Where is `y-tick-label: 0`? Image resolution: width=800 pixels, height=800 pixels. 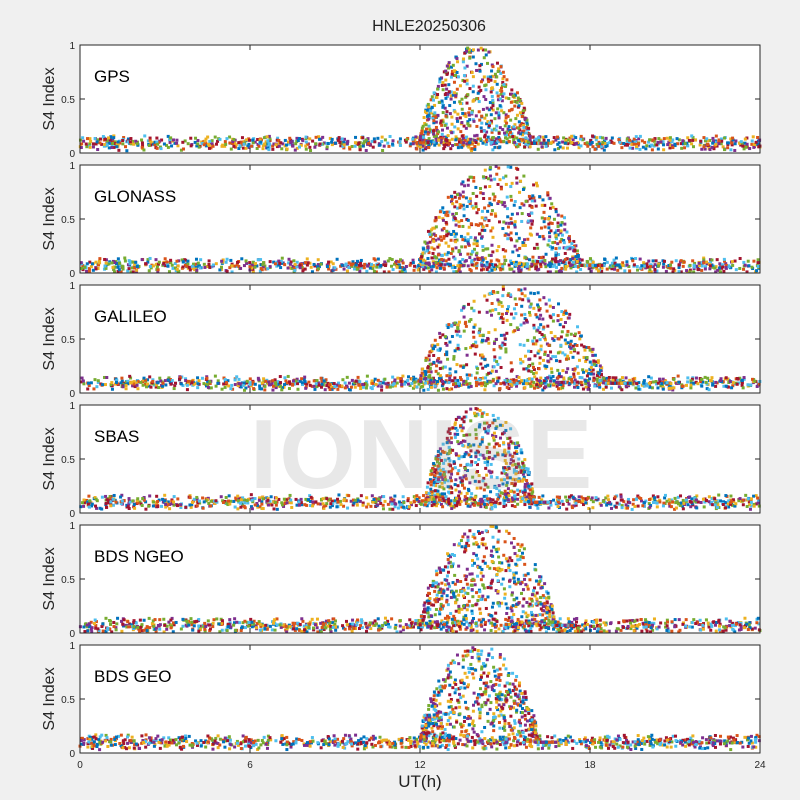 y-tick-label: 0 is located at coordinates (72, 394).